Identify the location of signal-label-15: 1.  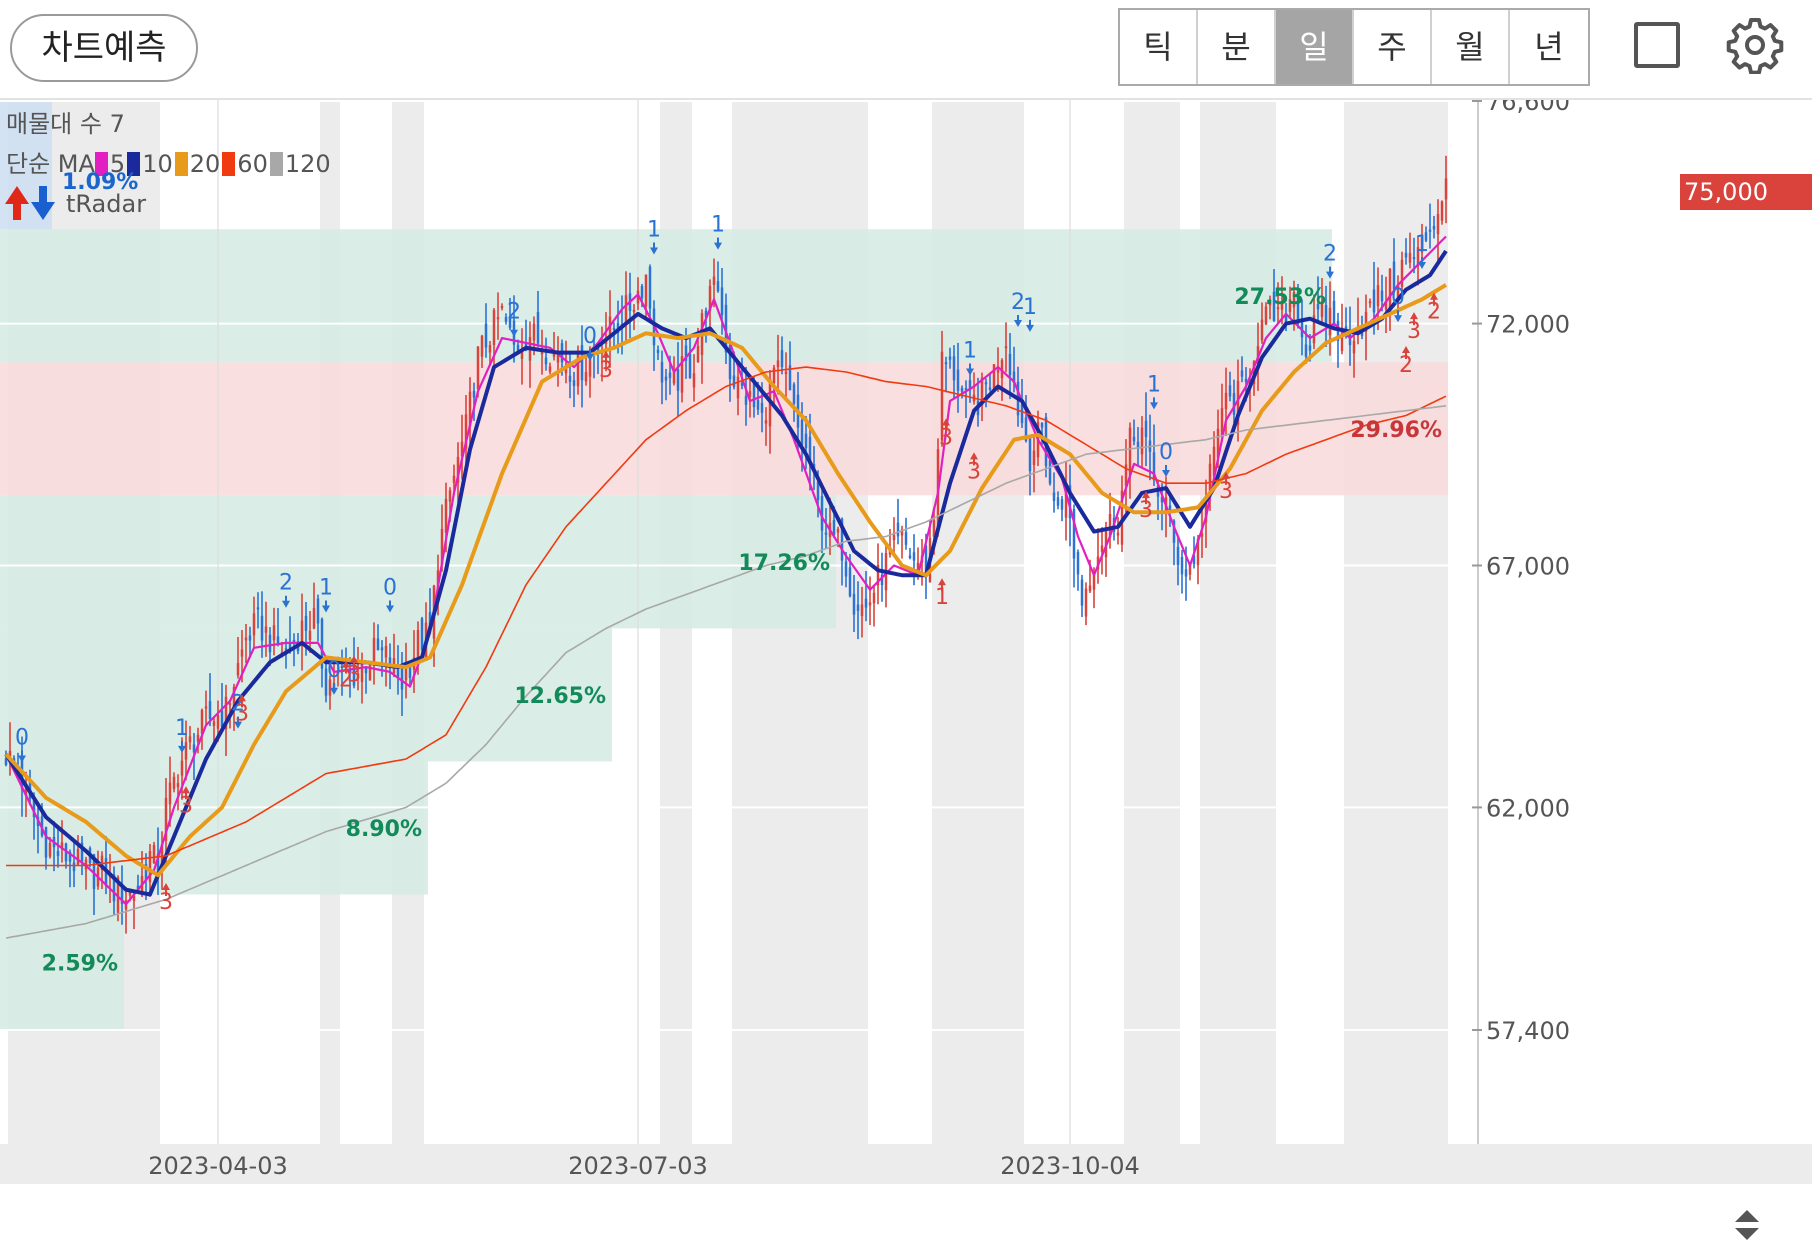
(654, 229).